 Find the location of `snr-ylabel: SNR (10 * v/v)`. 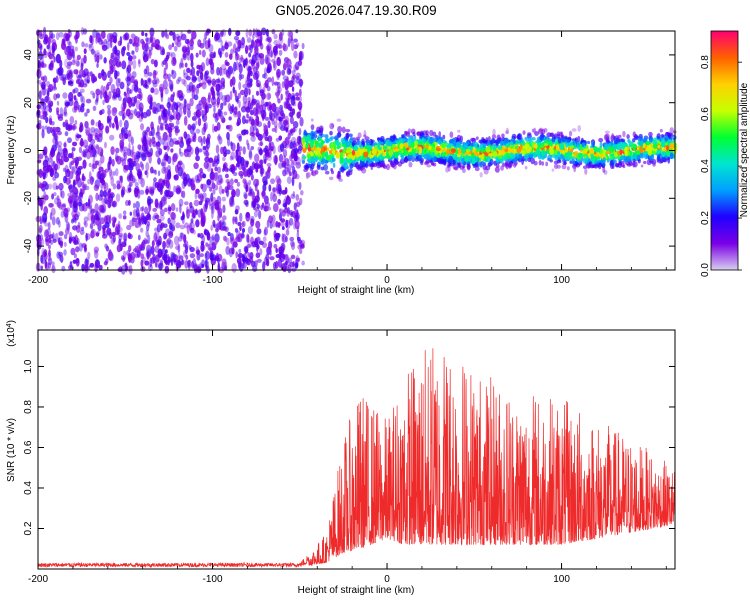

snr-ylabel: SNR (10 * v/v) is located at coordinates (11, 450).